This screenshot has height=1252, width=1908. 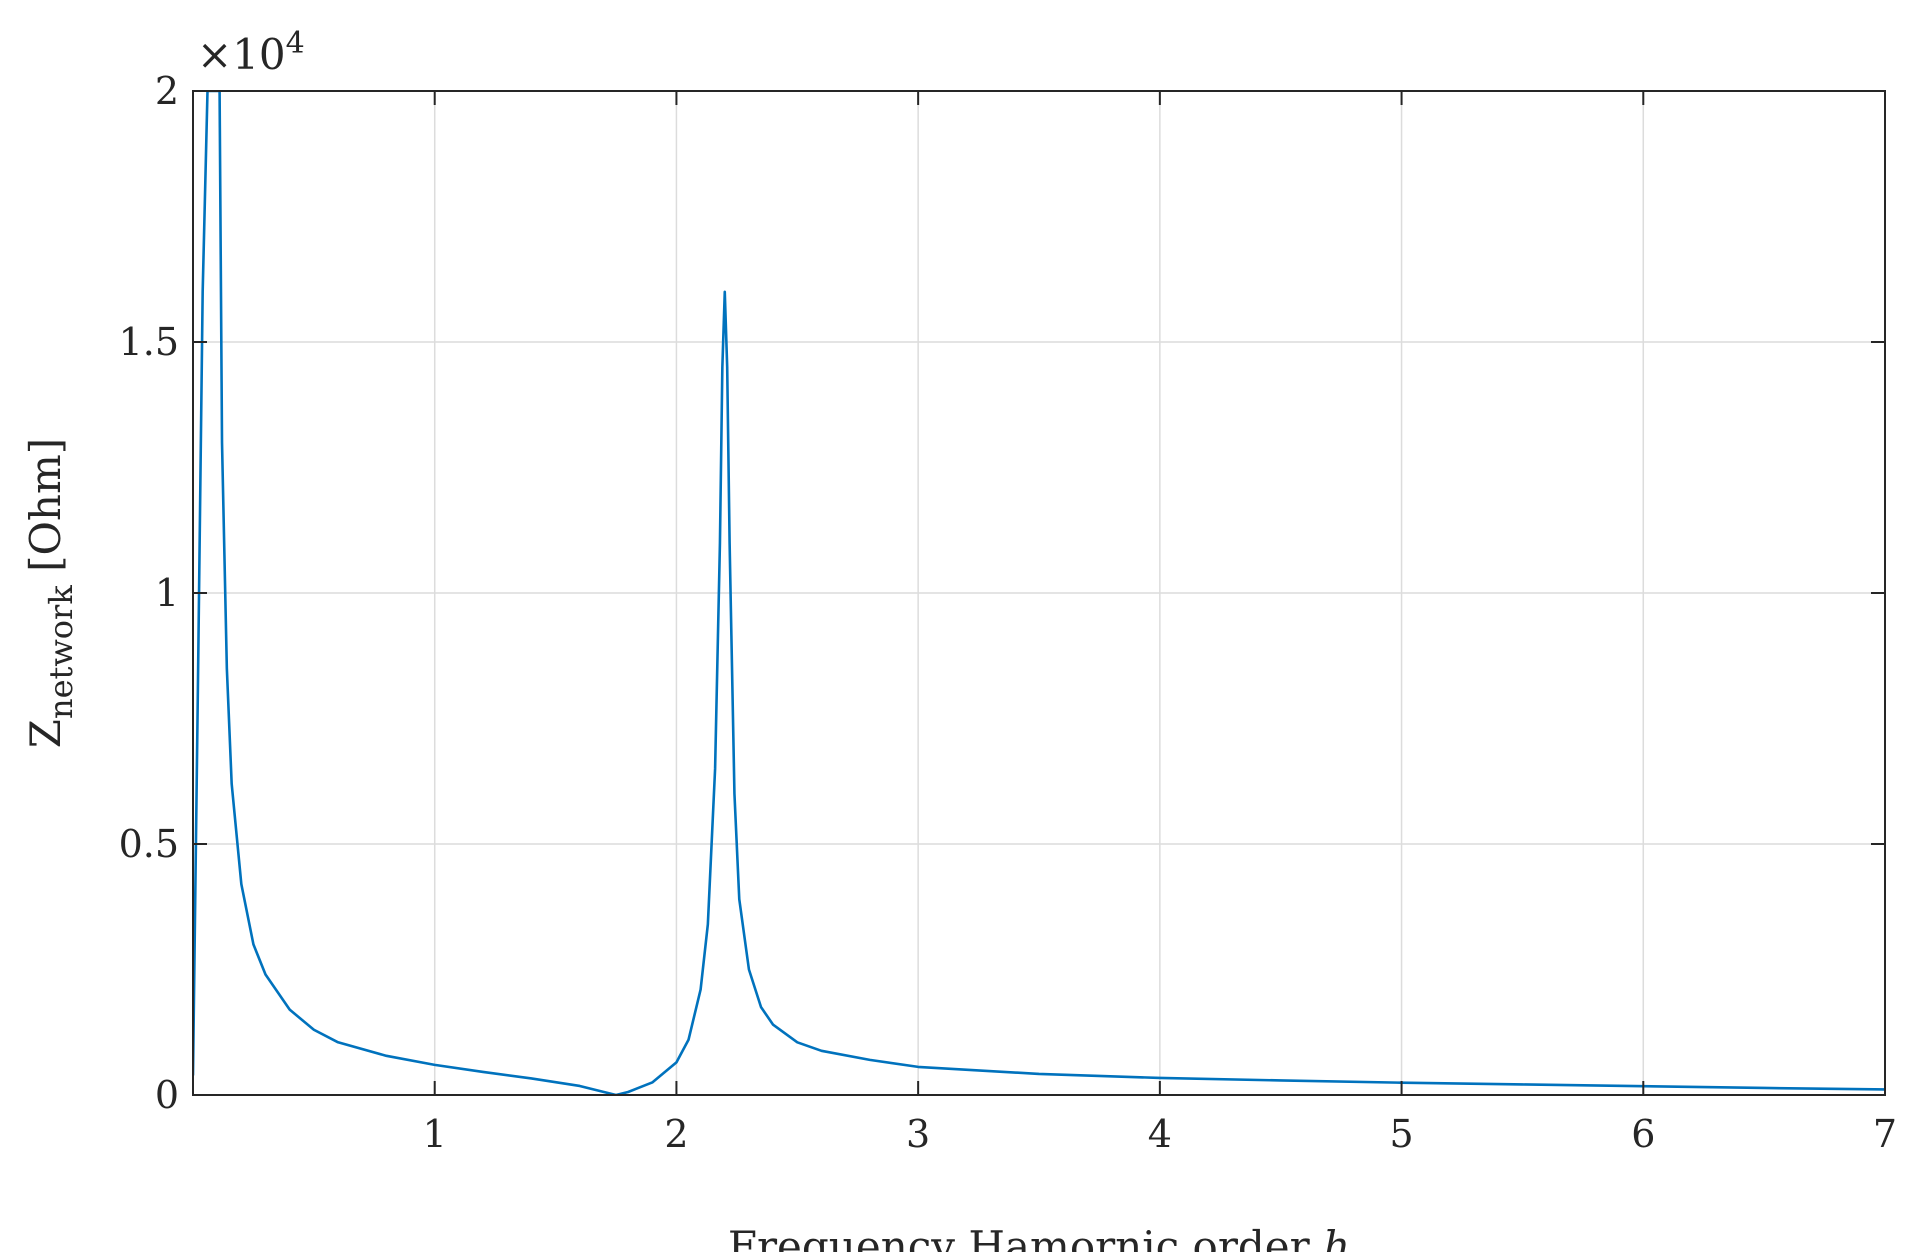 What do you see at coordinates (435, 1134) in the screenshot?
I see `x-tick-label: 1` at bounding box center [435, 1134].